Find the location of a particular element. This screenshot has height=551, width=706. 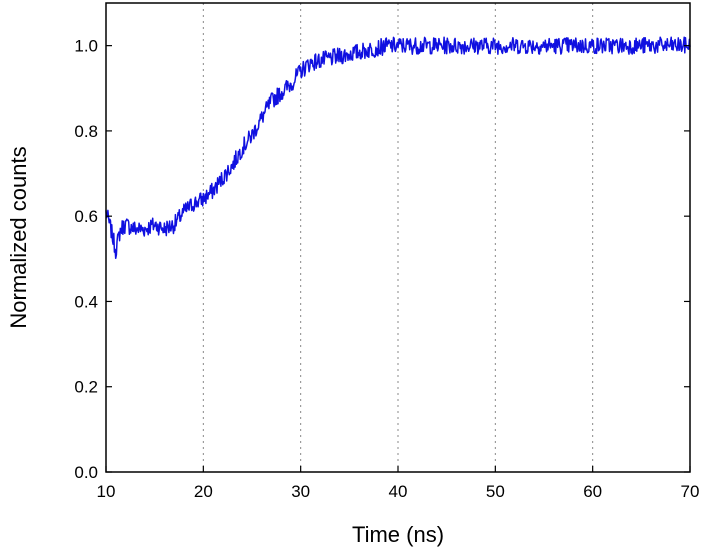

x-tick-label: 40 is located at coordinates (398, 491).